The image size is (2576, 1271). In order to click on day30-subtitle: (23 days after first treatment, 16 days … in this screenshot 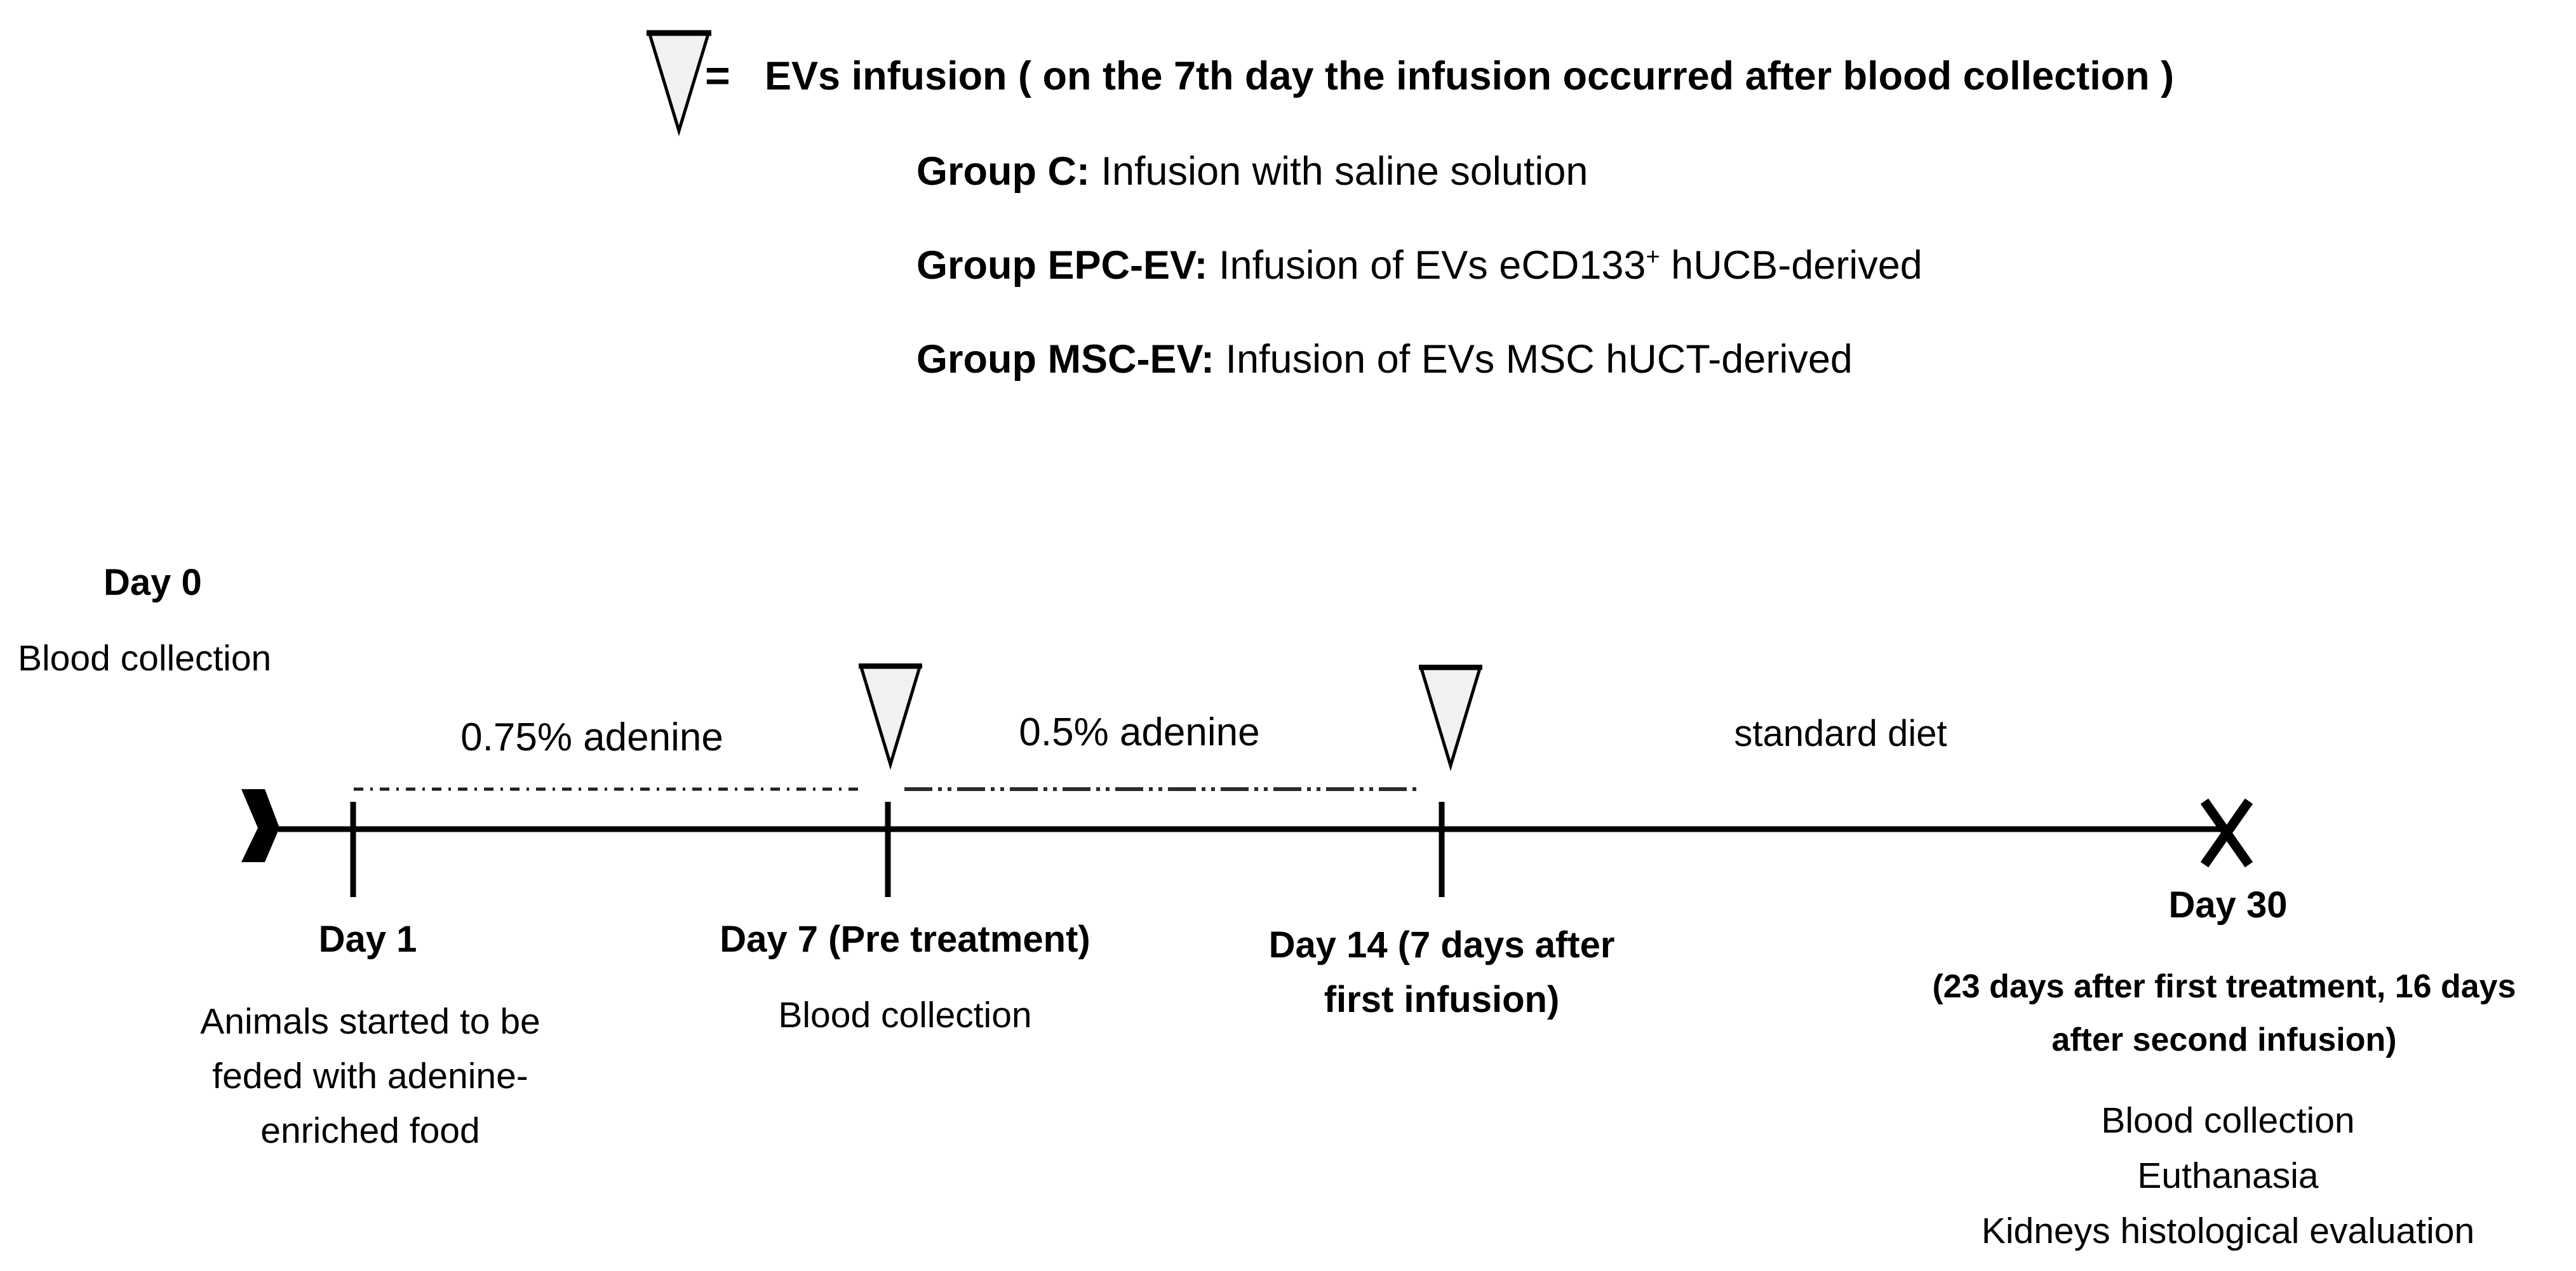, I will do `click(2224, 1013)`.